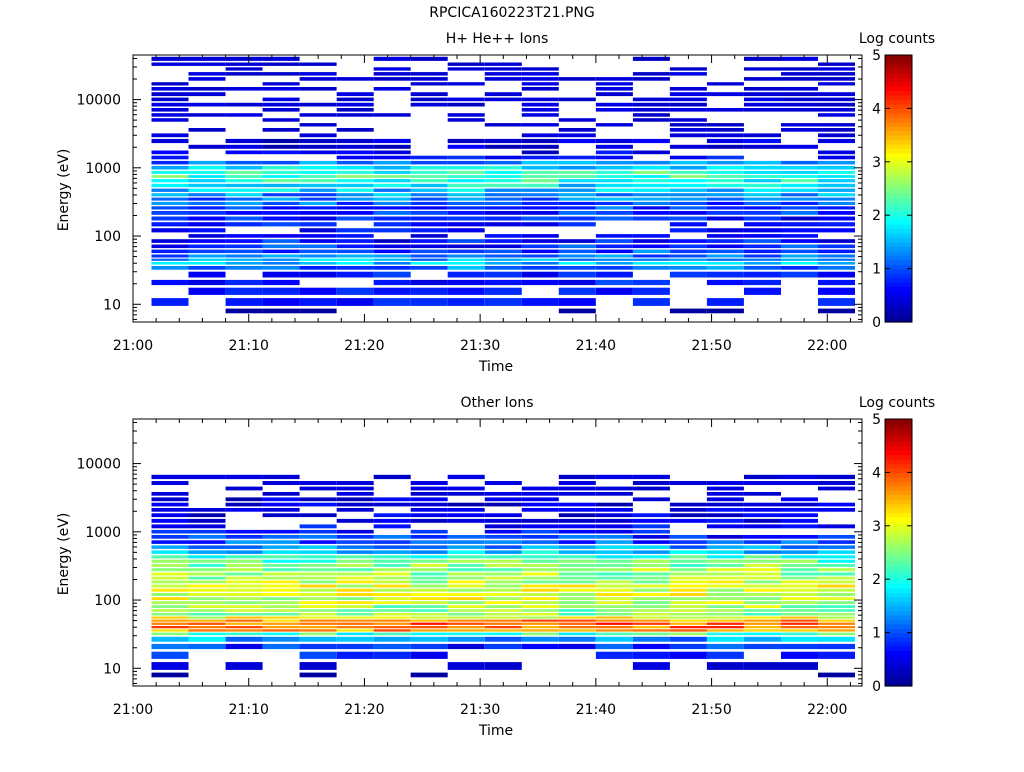  Describe the element at coordinates (103, 533) in the screenshot. I see `y-tick-label: 1000` at that location.